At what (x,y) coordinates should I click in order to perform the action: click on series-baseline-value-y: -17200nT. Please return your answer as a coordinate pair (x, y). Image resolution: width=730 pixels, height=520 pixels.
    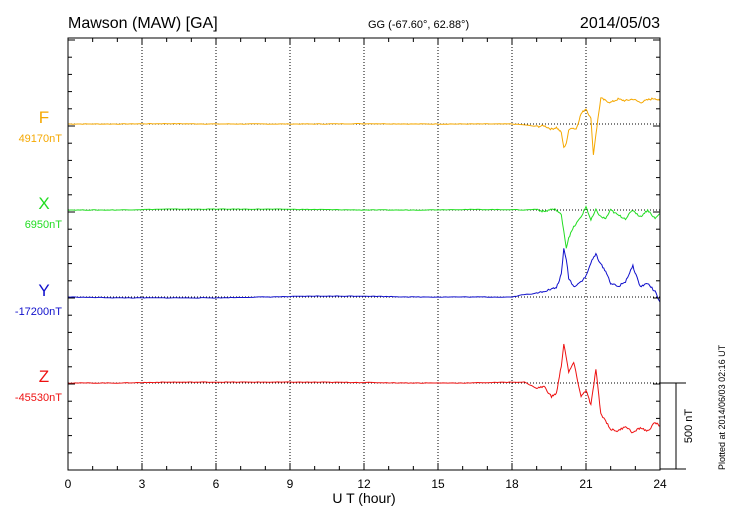
    Looking at the image, I should click on (38, 312).